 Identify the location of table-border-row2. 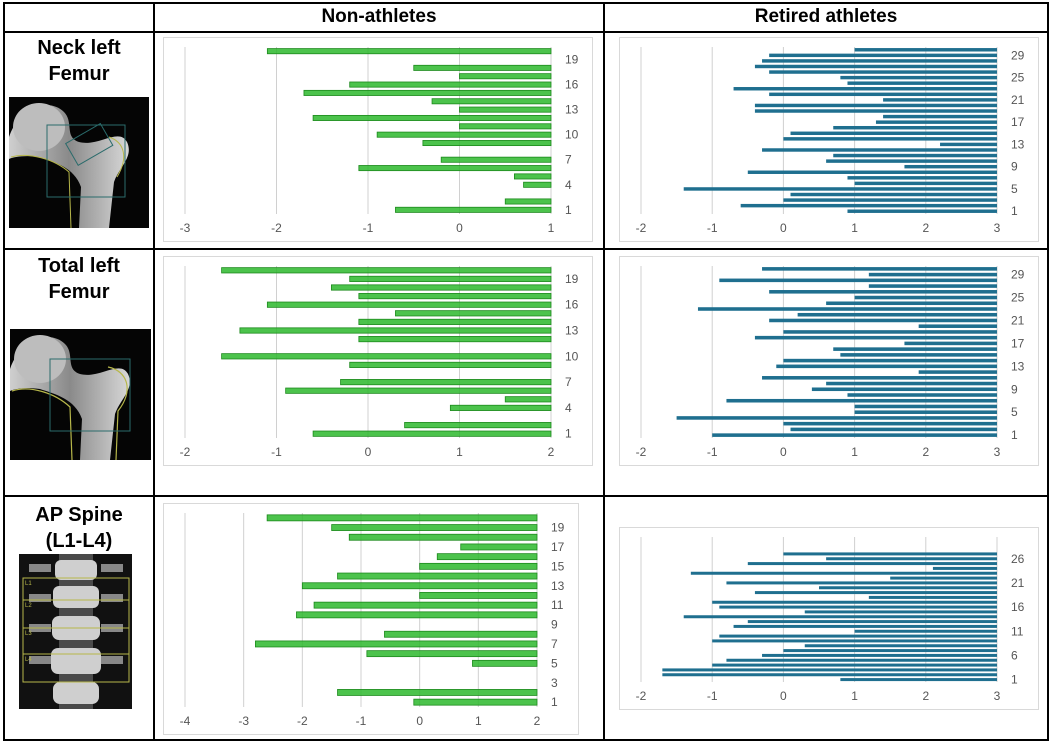
(526, 496).